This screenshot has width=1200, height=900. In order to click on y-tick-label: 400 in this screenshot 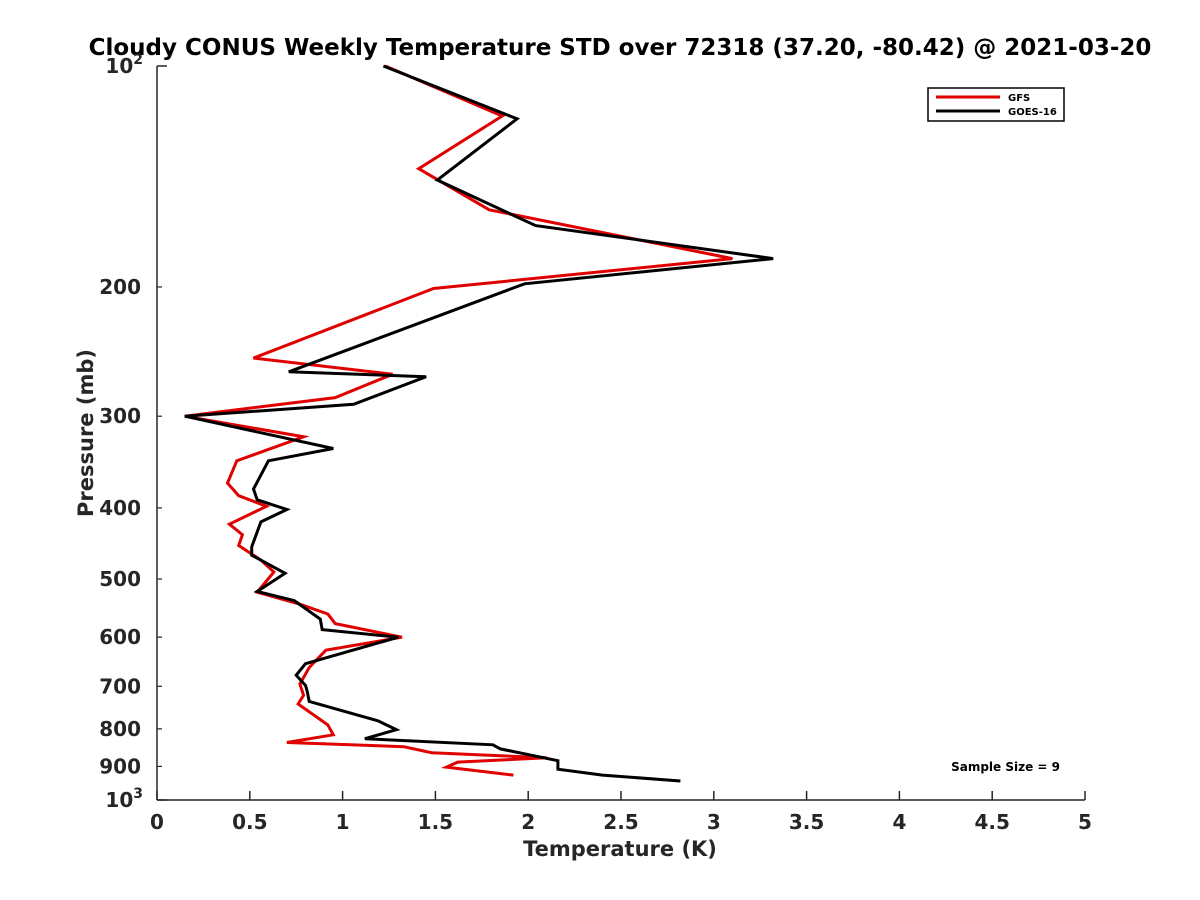, I will do `click(120, 508)`.